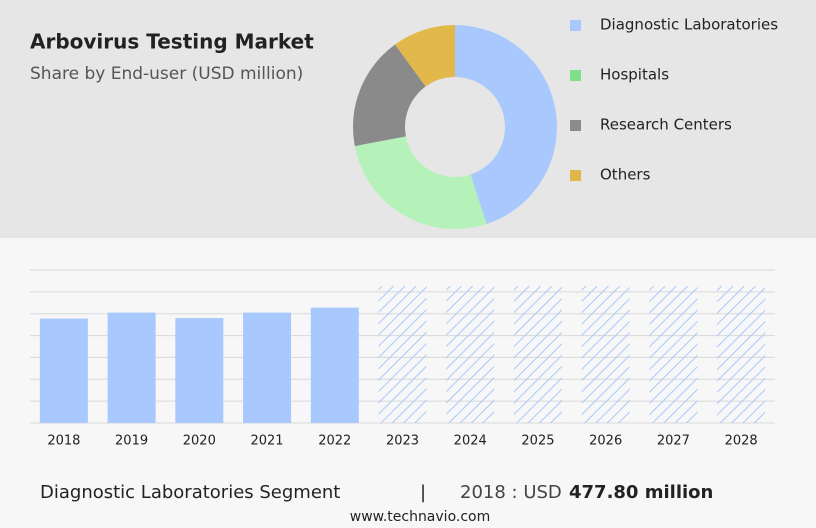 Image resolution: width=816 pixels, height=528 pixels. I want to click on x-tick-label: 2026, so click(605, 441).